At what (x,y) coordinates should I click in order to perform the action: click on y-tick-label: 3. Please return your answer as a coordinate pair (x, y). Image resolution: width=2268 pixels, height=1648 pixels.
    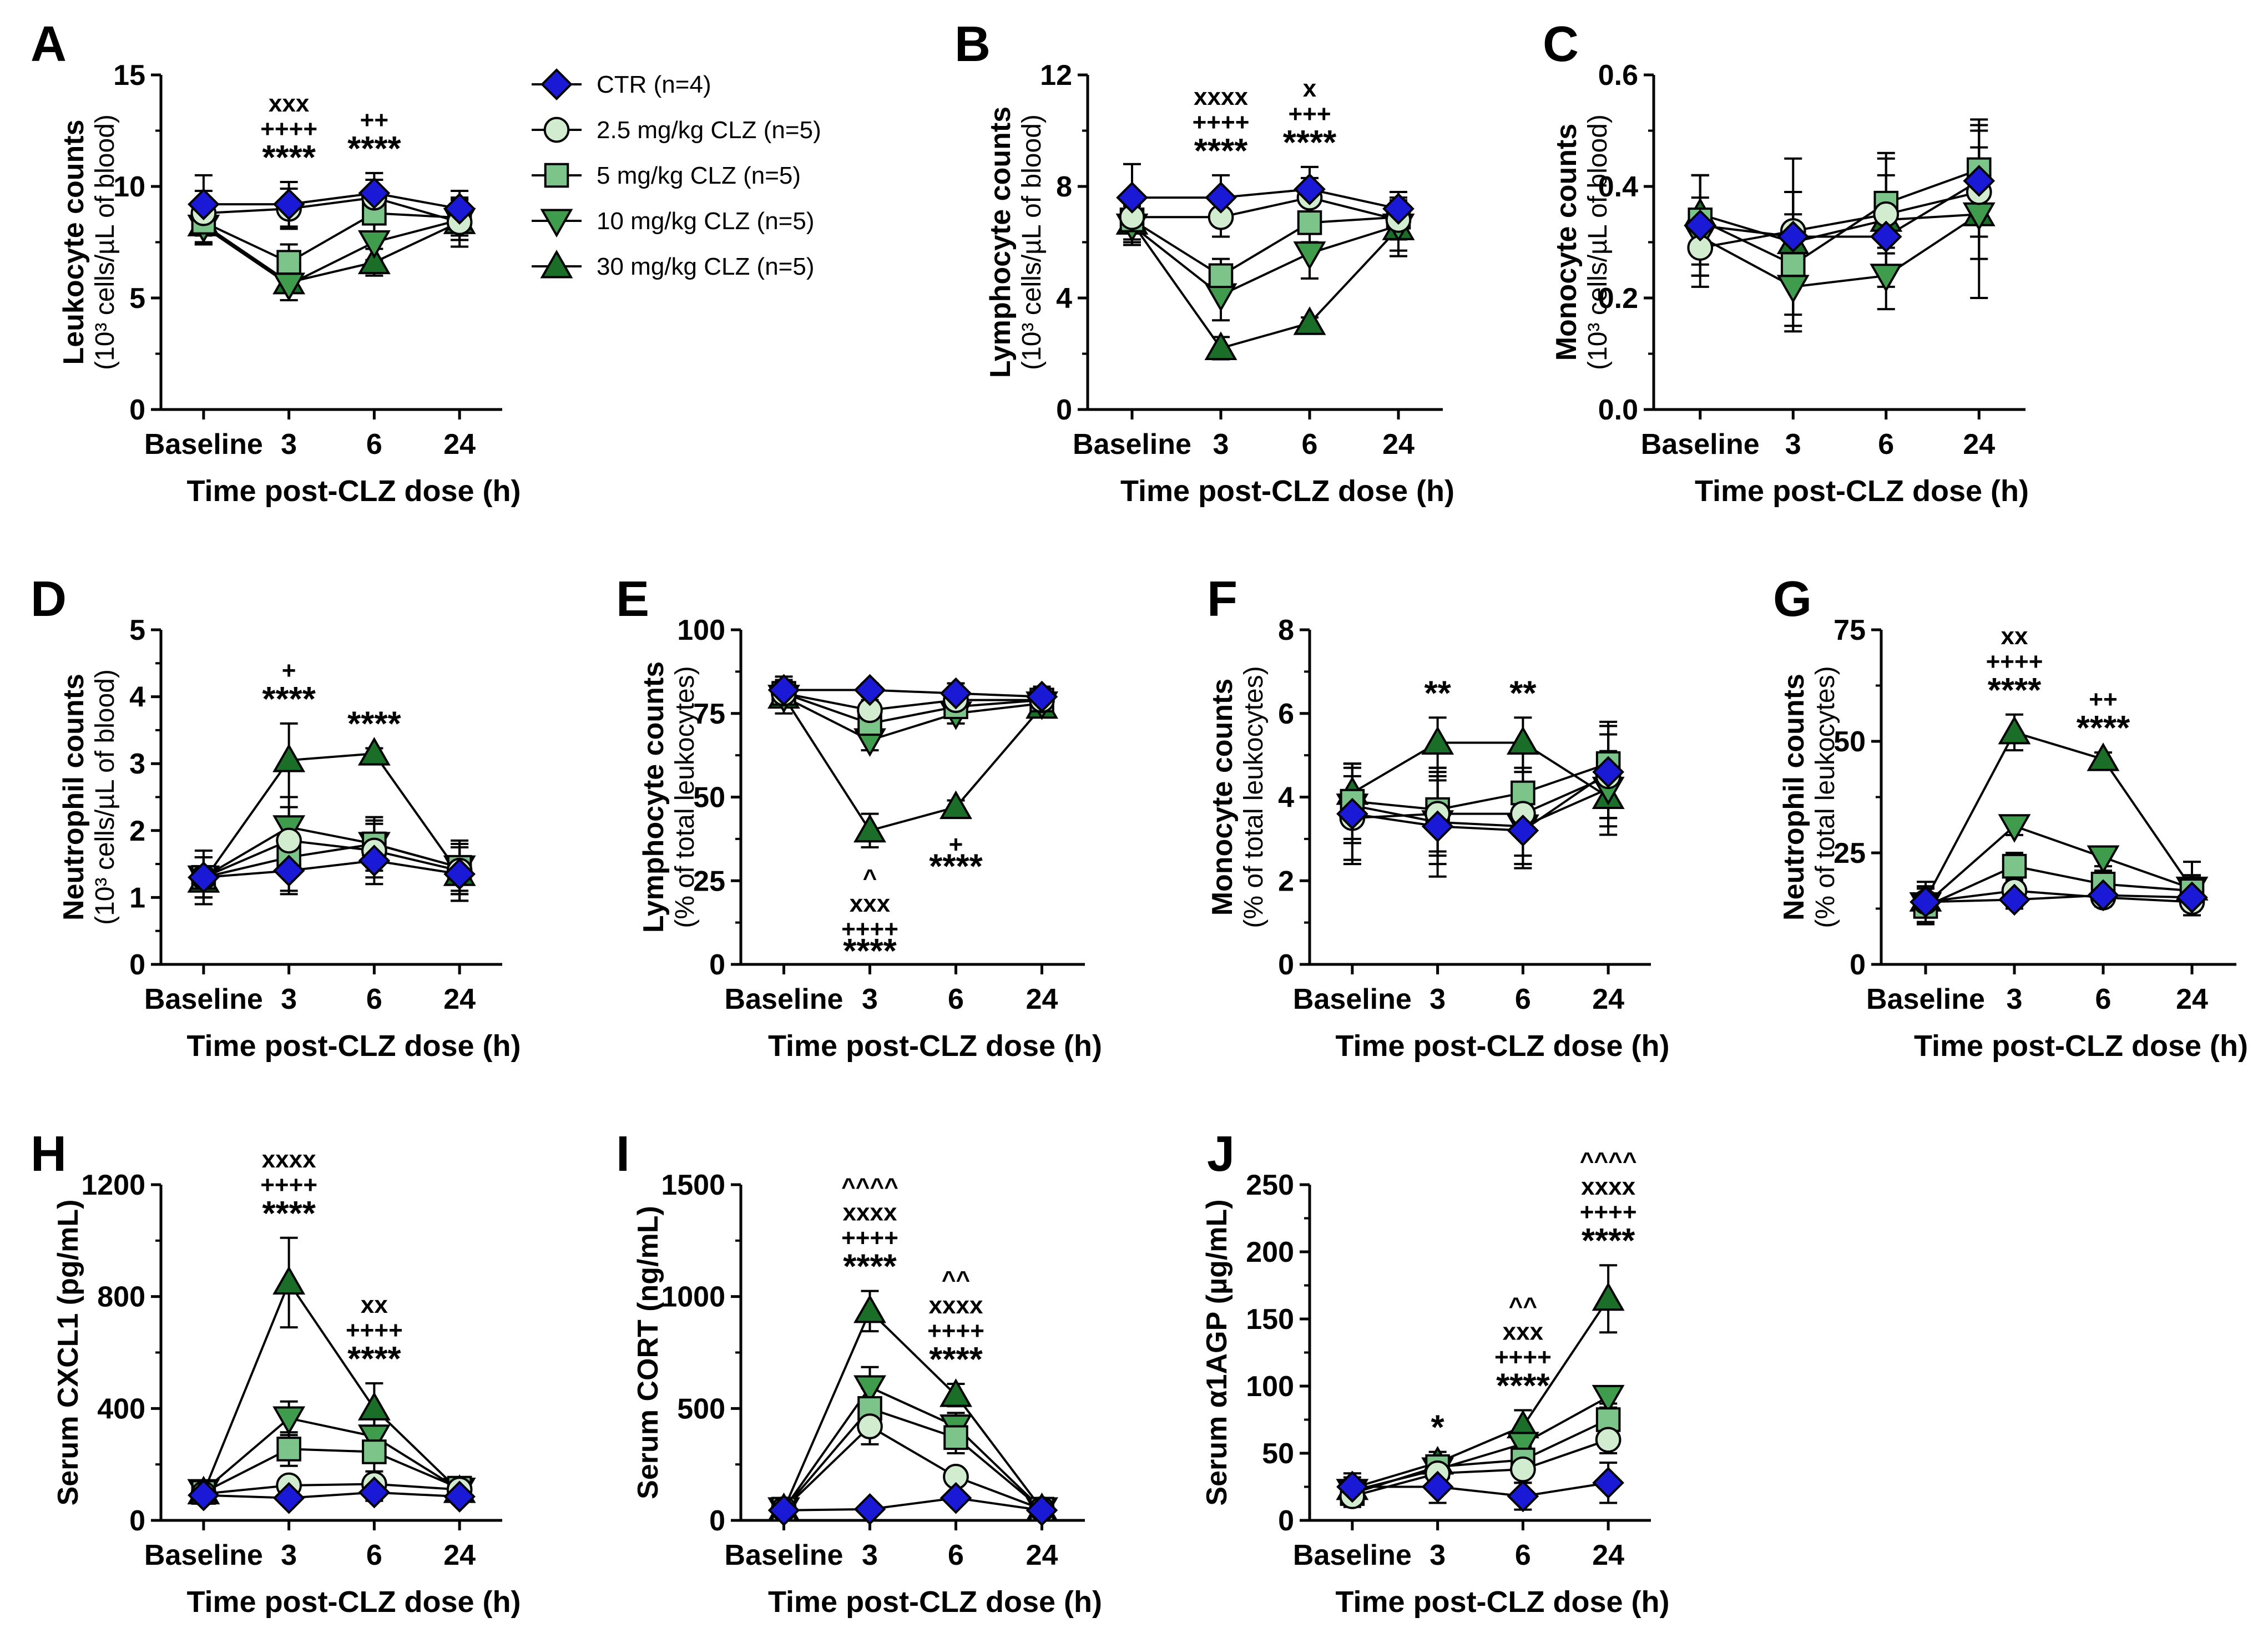
    Looking at the image, I should click on (137, 764).